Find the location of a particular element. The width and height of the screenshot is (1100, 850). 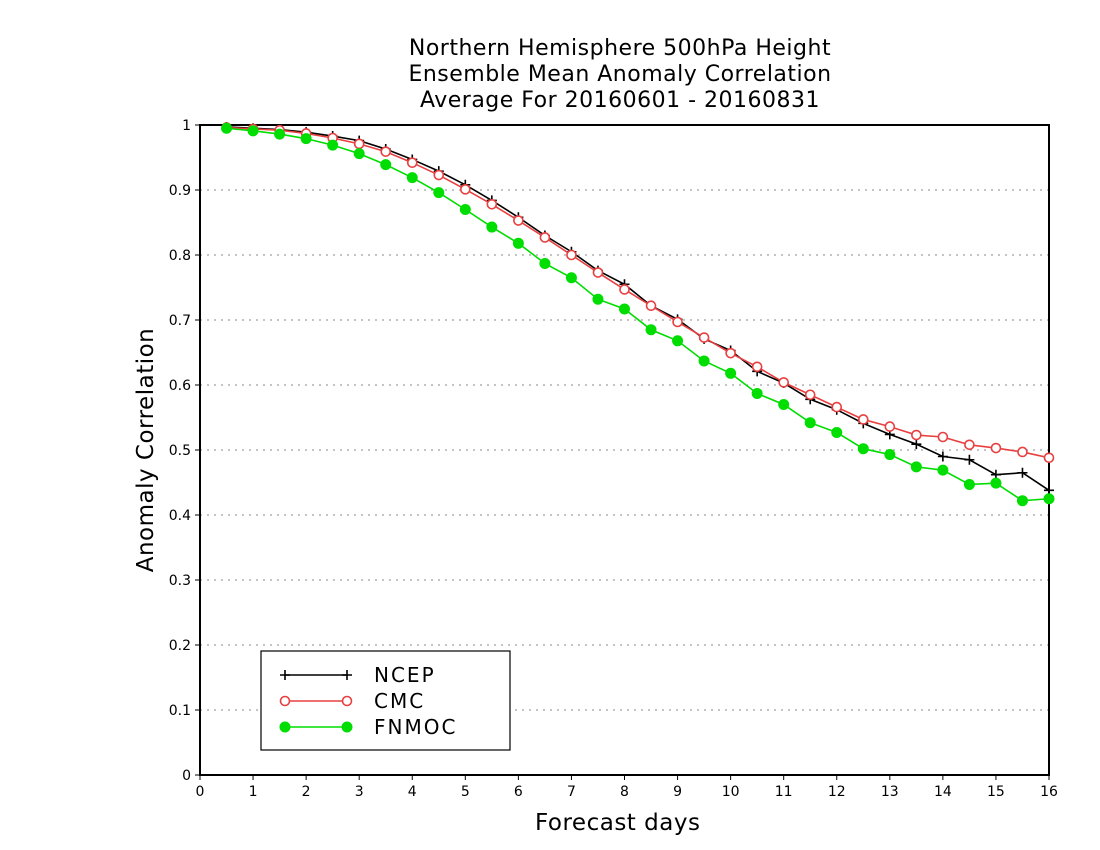

x-tick-label: 0 is located at coordinates (200, 792).